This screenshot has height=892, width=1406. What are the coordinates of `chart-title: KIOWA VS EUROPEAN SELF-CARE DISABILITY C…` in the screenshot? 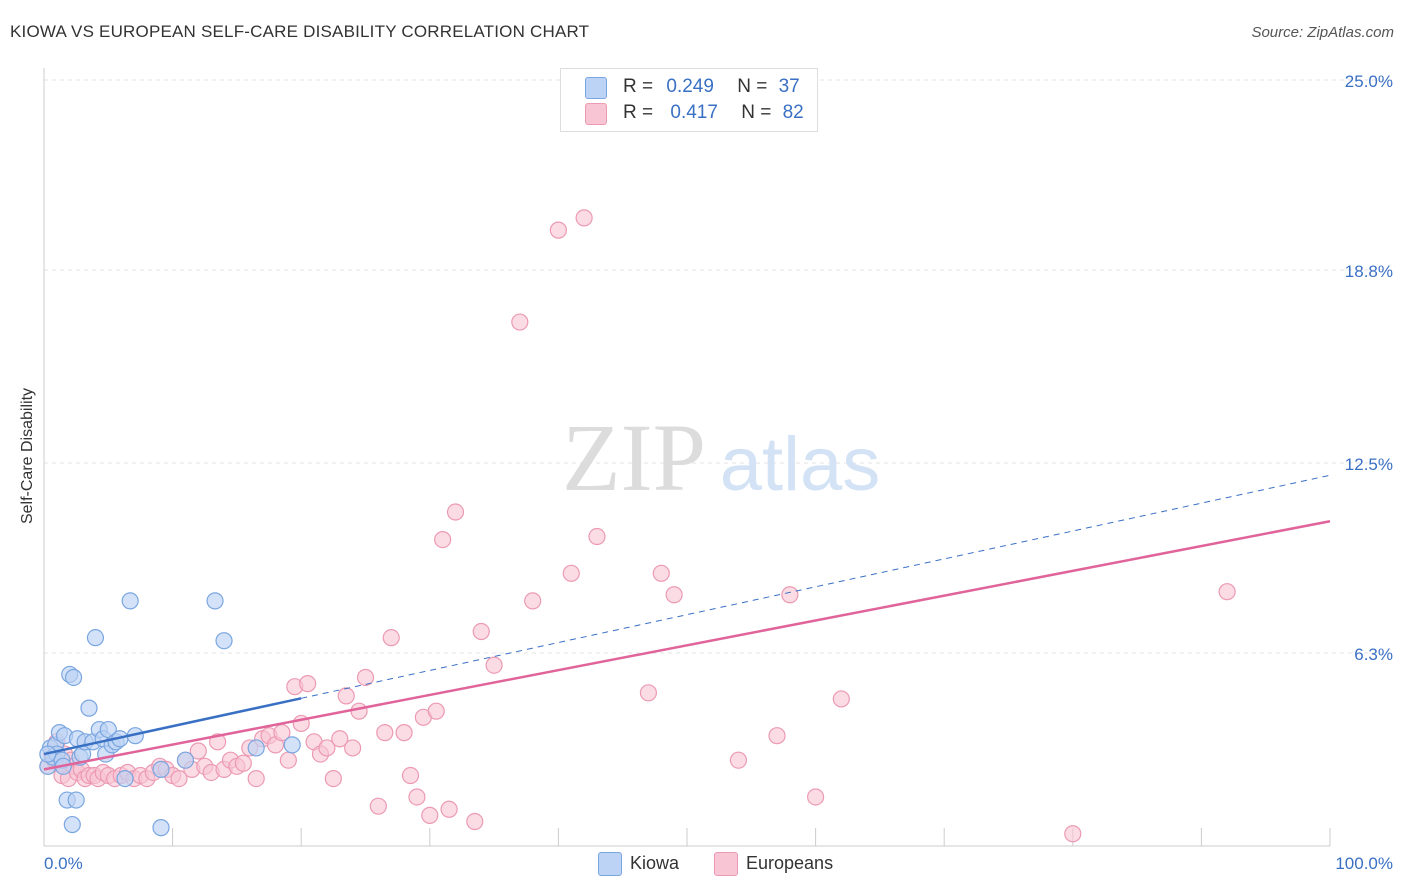 It's located at (300, 31).